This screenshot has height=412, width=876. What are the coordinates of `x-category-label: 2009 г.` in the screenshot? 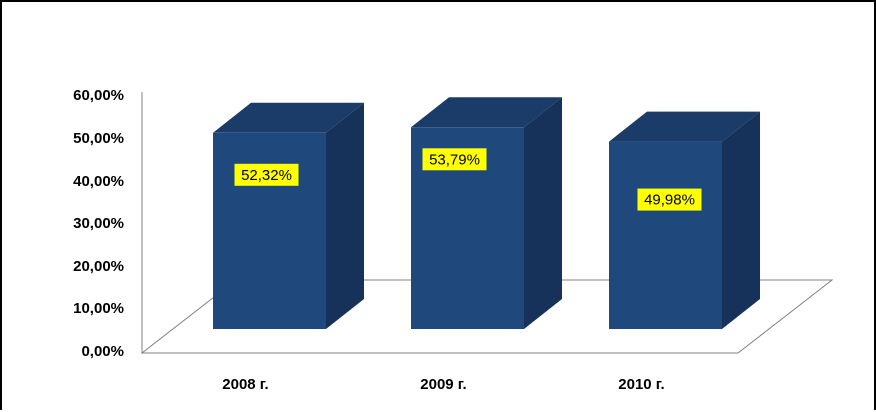 It's located at (443, 384).